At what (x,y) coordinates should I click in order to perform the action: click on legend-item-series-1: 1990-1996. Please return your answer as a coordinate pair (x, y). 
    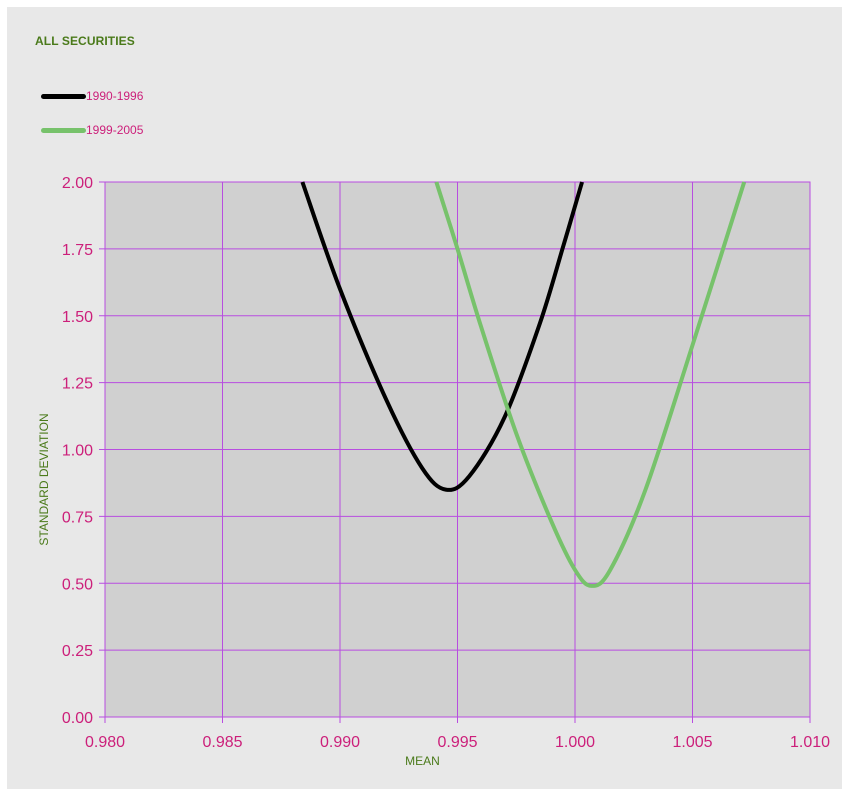
    Looking at the image, I should click on (92, 96).